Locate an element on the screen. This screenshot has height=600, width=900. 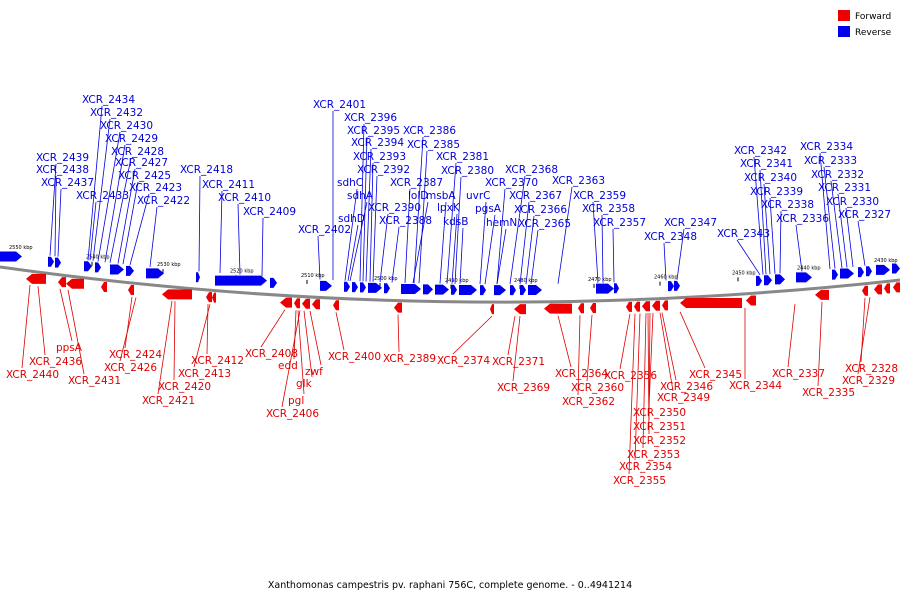
reverse-gene-label: XCR_2368 is located at coordinates (531, 170).